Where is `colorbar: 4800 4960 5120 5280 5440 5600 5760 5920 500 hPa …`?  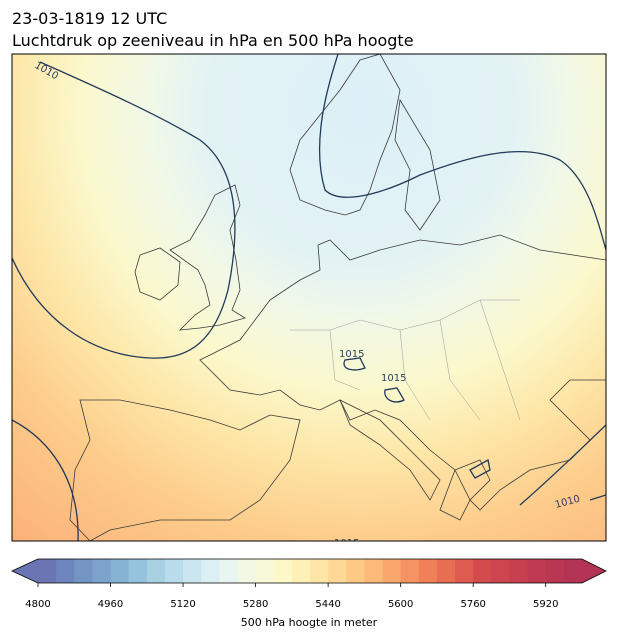
colorbar: 4800 4960 5120 5280 5440 5600 5760 5920 500 hPa … is located at coordinates (309, 593).